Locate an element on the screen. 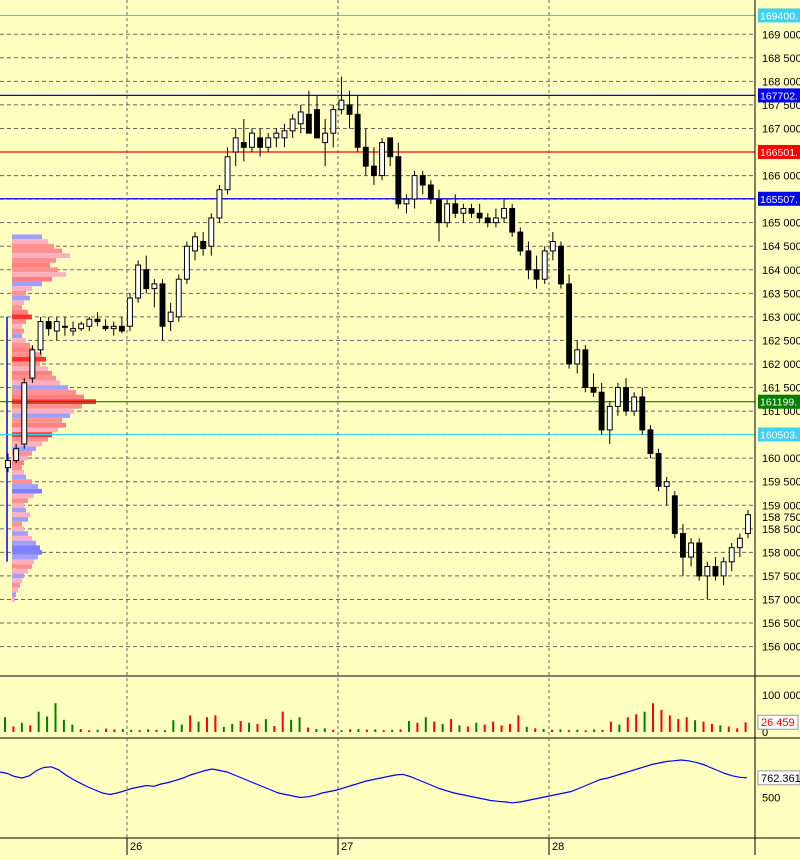  price-tick-label: 161 500 is located at coordinates (781, 389).